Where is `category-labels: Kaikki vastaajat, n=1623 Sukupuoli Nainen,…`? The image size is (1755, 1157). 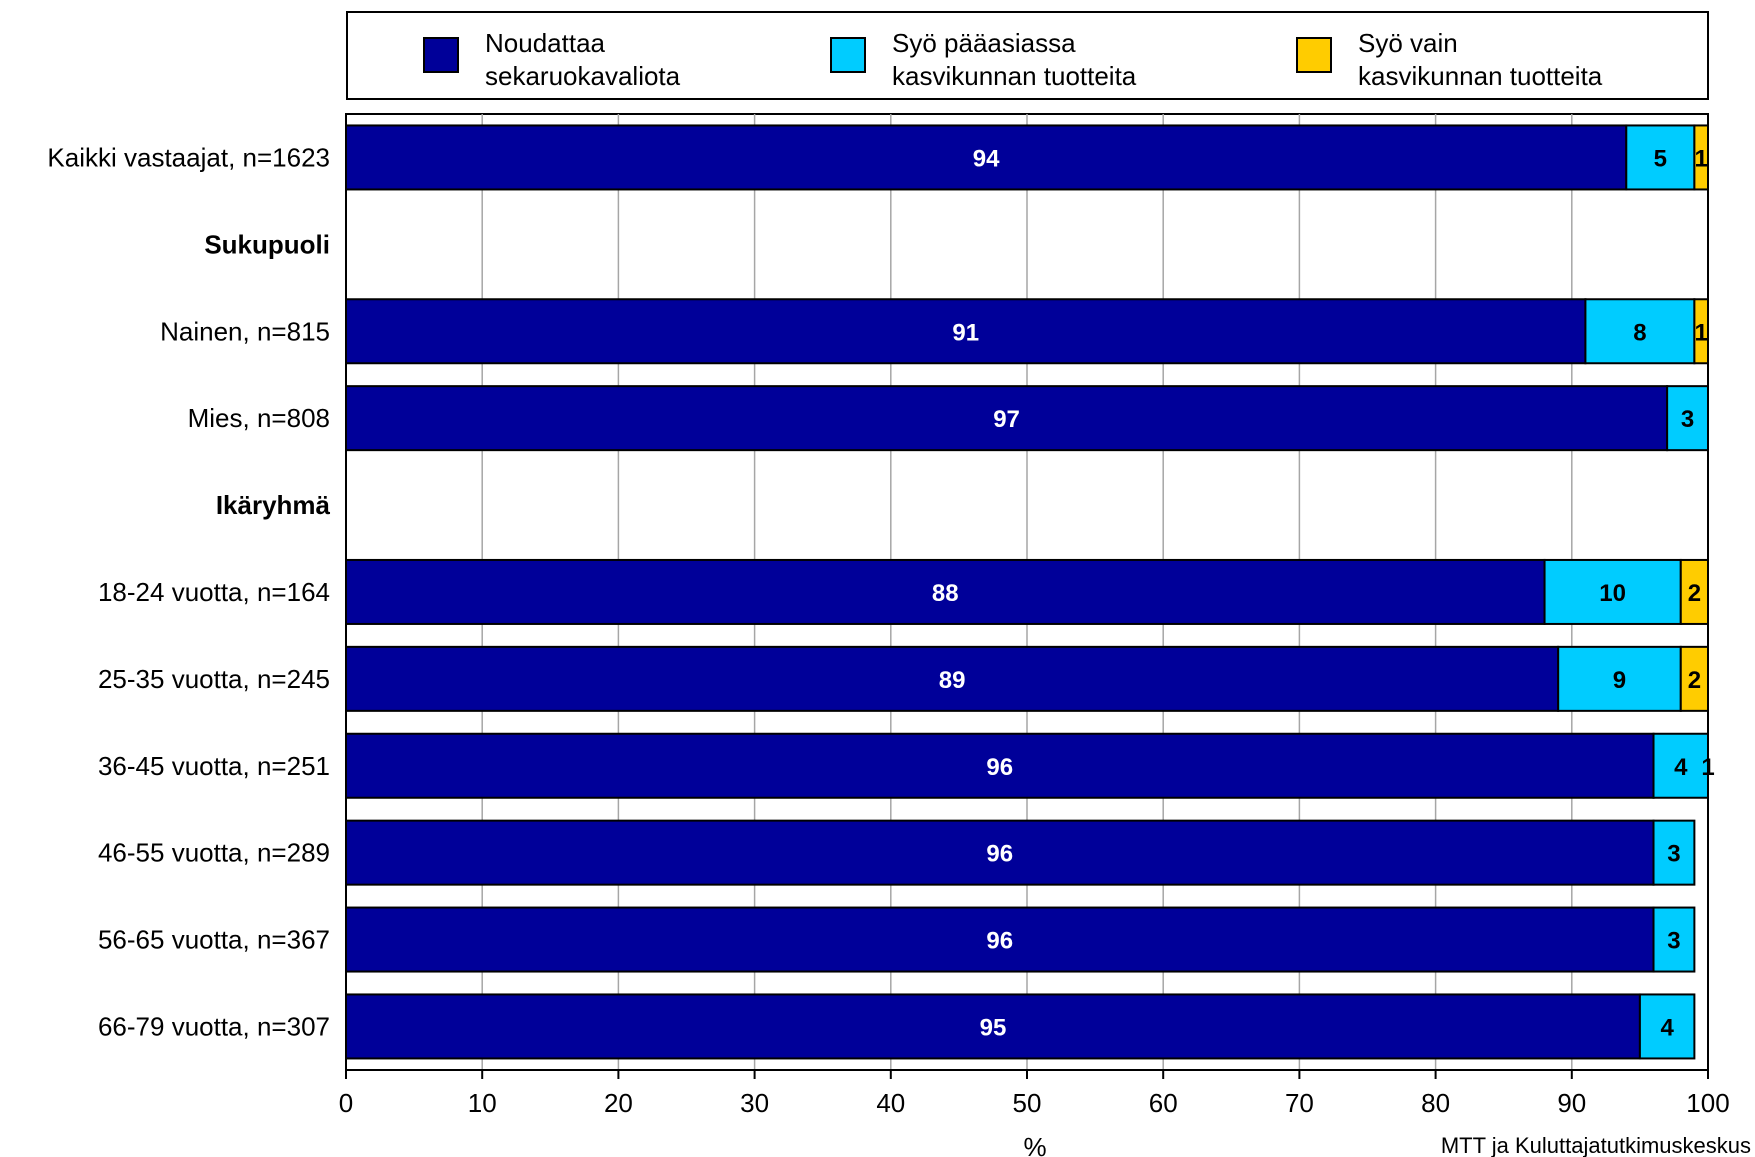 category-labels: Kaikki vastaajat, n=1623 Sukupuoli Nainen,… is located at coordinates (188, 591).